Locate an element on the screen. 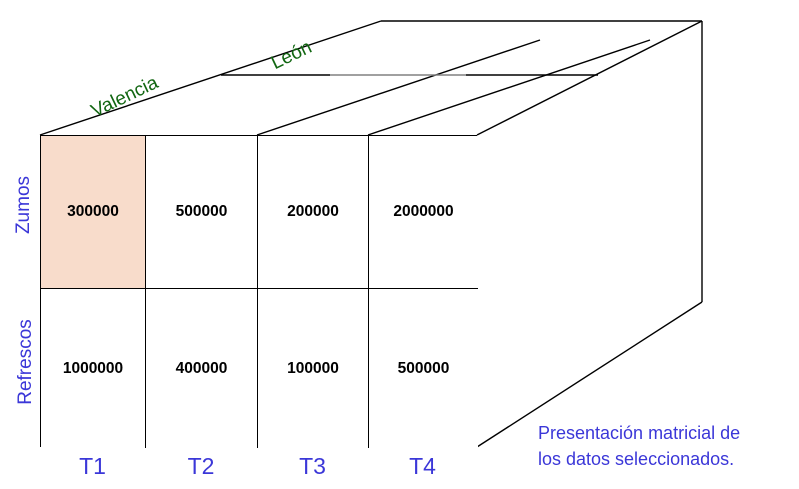  cube-edge-top-left-diagonal is located at coordinates (210, 78).